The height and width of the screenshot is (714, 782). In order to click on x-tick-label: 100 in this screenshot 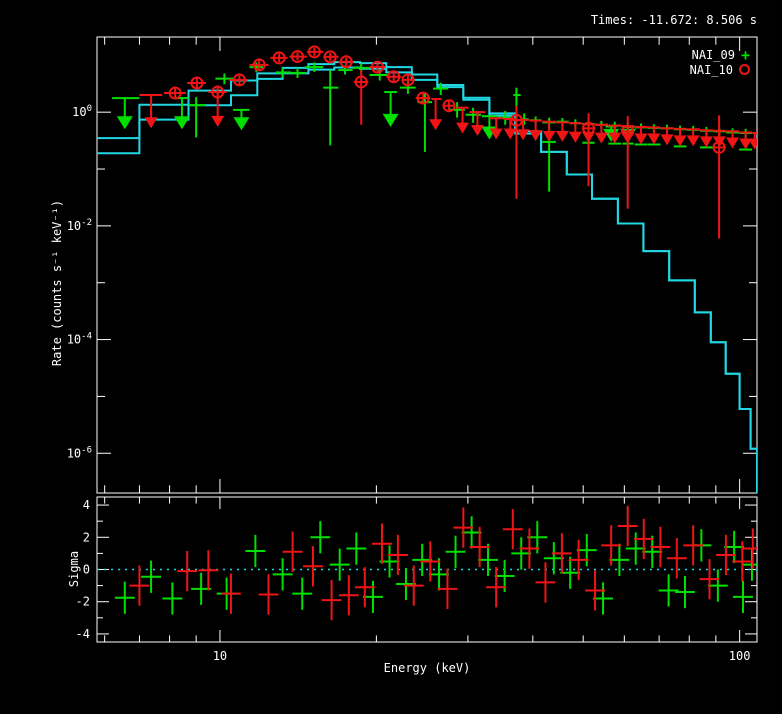, I will do `click(740, 656)`.